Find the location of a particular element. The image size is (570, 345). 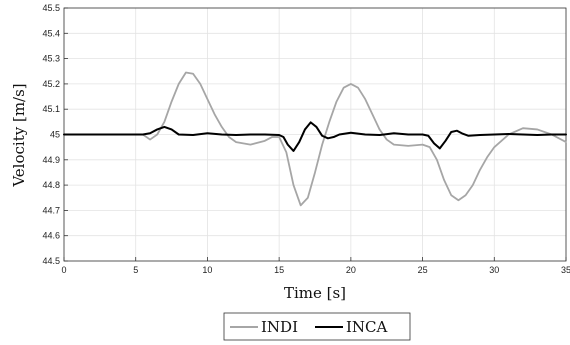

y-tick-label: 44.8 is located at coordinates (51, 185).